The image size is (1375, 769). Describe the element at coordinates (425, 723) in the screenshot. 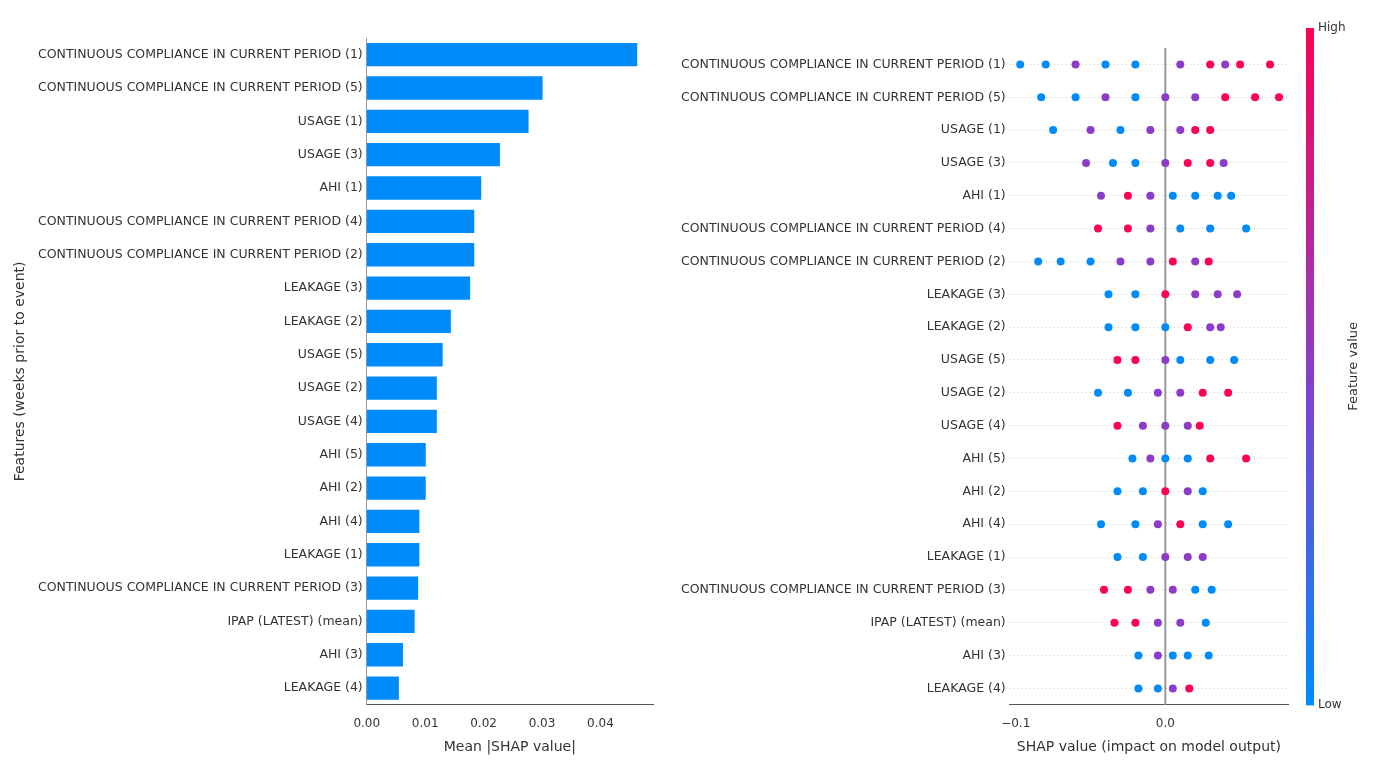

I see `x-tick-label: 0.01` at that location.